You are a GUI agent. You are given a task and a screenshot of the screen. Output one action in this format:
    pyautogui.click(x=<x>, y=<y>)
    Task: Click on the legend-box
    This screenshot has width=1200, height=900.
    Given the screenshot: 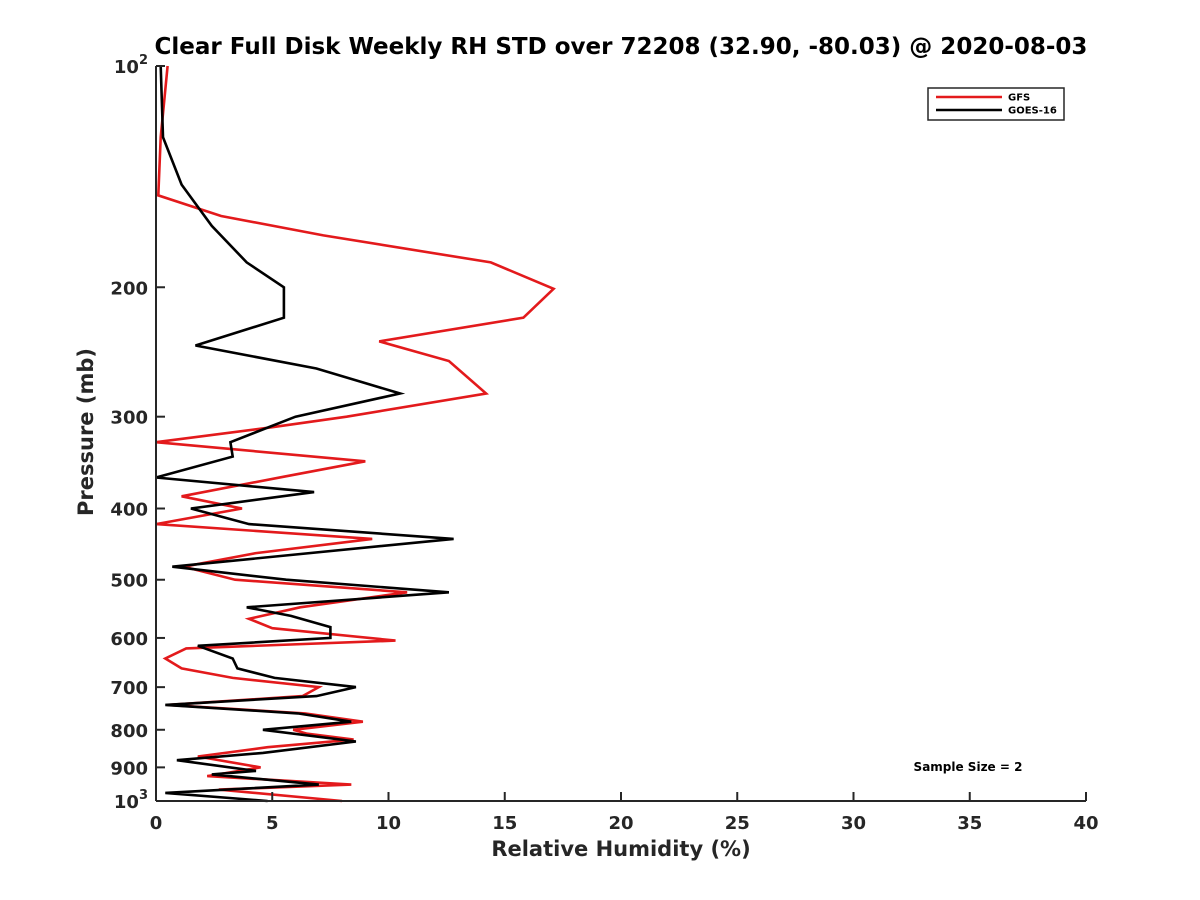 What is the action you would take?
    pyautogui.click(x=996, y=104)
    